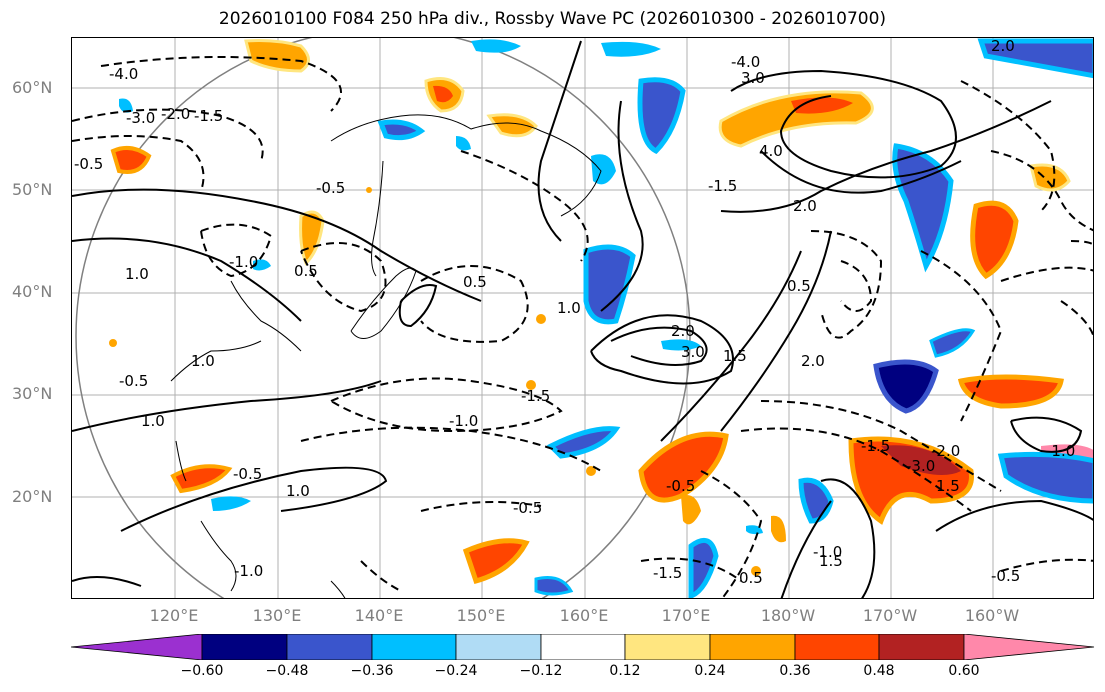  Describe the element at coordinates (202, 671) in the screenshot. I see `colorbar-tick-label: −0.60` at that location.